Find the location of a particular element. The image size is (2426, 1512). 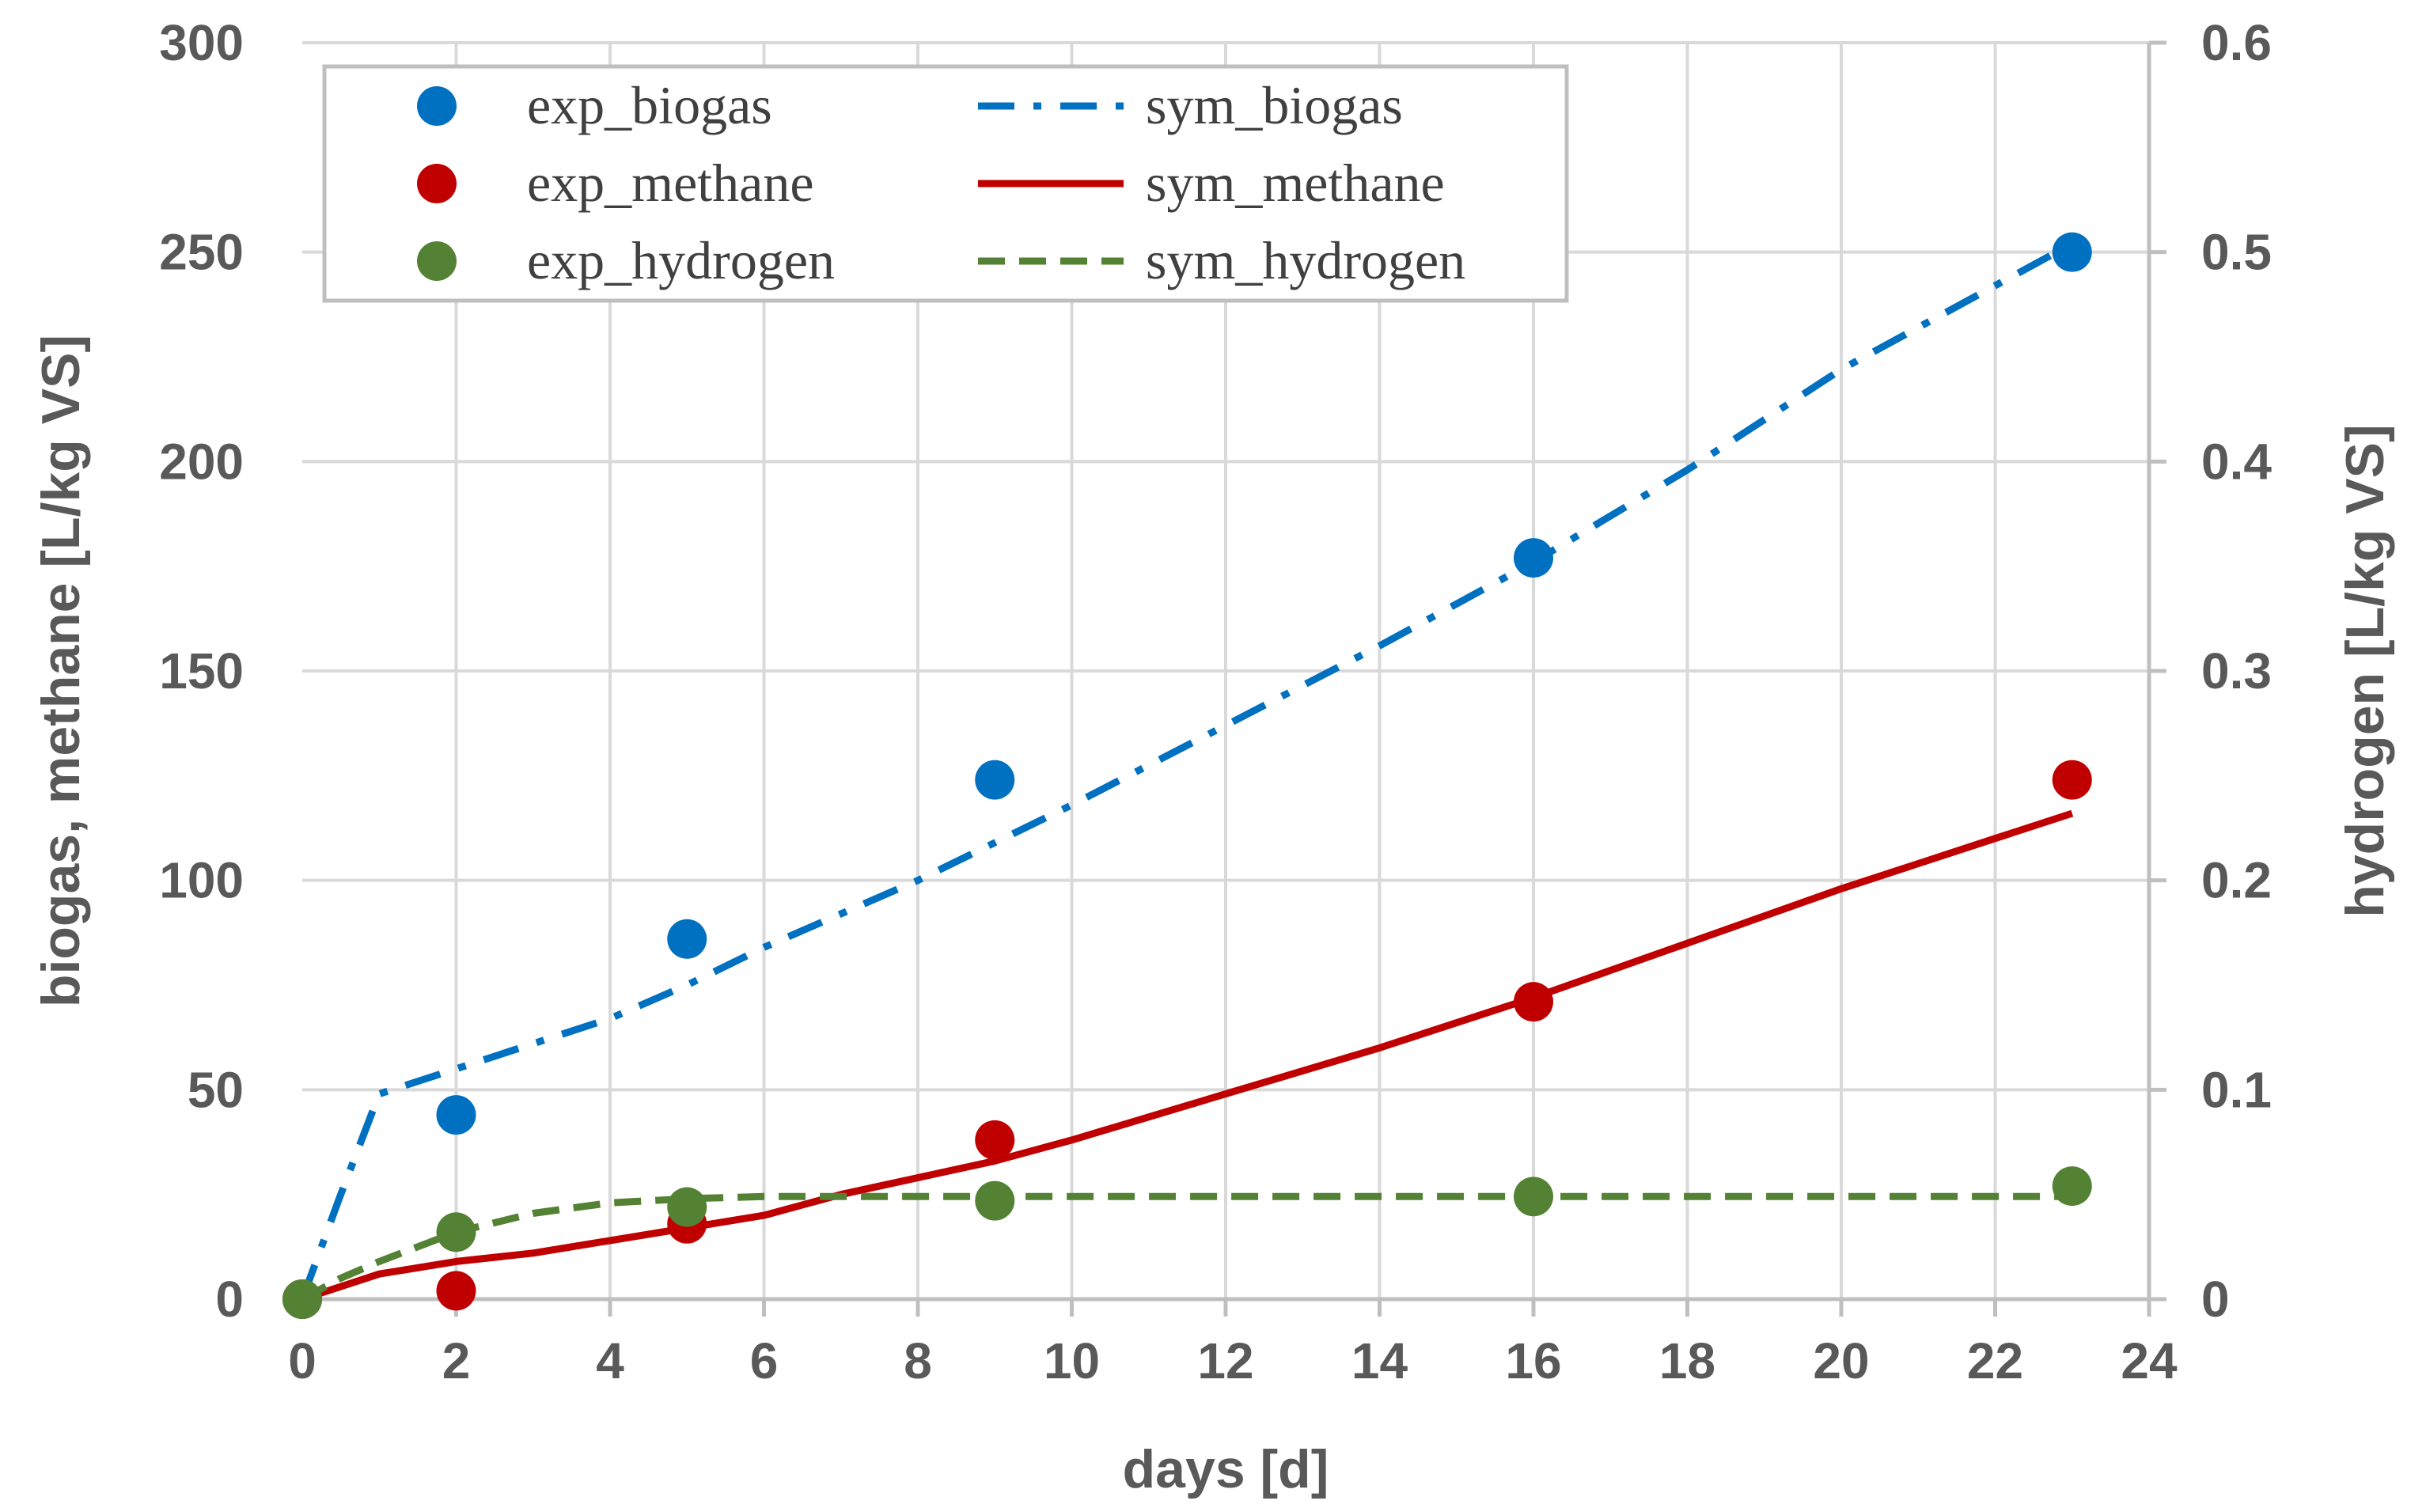

x-tick-label: 10 is located at coordinates (1072, 1360).